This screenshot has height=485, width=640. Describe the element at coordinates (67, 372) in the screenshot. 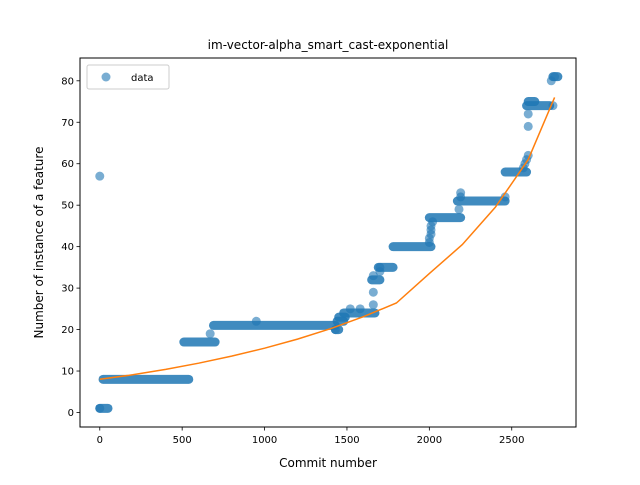

I see `y-tick-label: 10` at that location.